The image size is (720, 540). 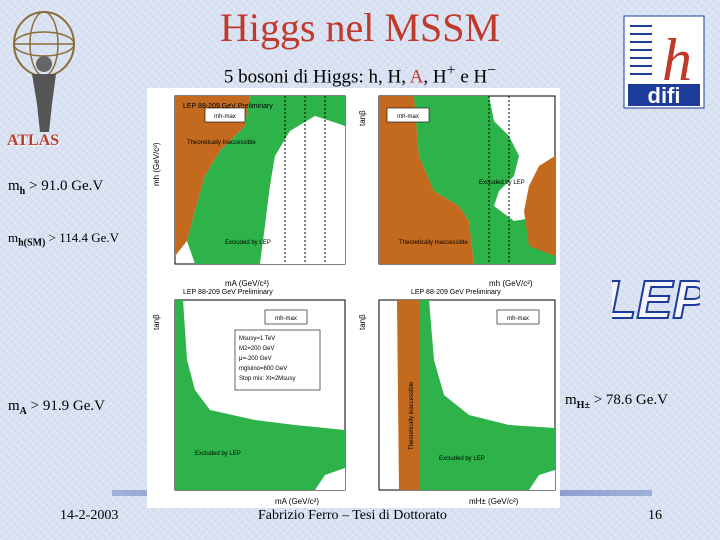 What do you see at coordinates (316, 77) in the screenshot?
I see `subtitle-prefix: 5 bosoni di Higgs: h, H,` at bounding box center [316, 77].